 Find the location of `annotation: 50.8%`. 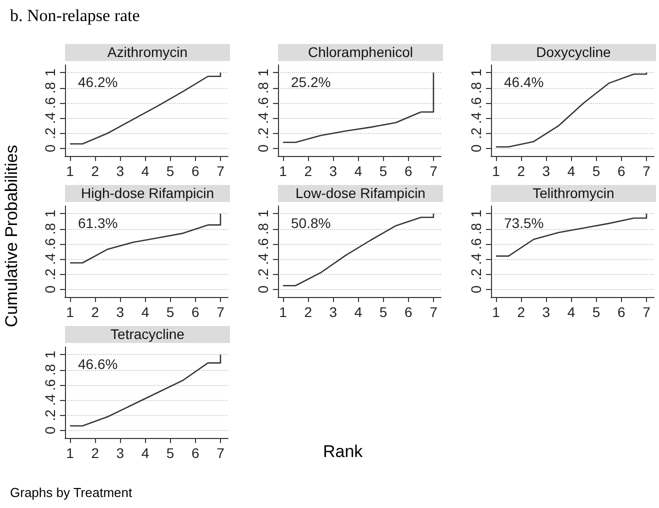

annotation: 50.8% is located at coordinates (311, 223).